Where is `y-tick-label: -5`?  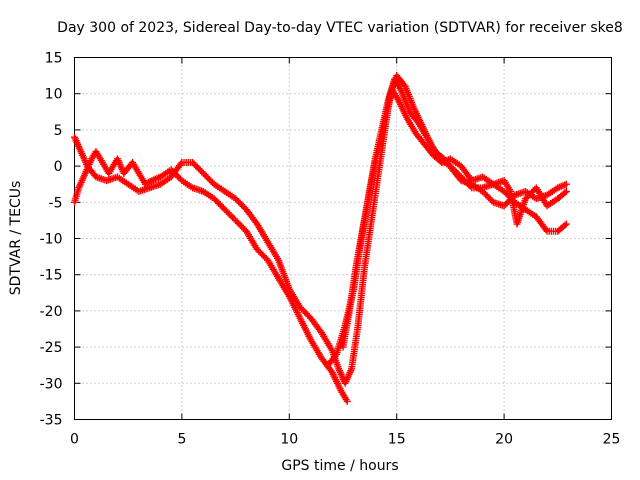
y-tick-label: -5 is located at coordinates (56, 203).